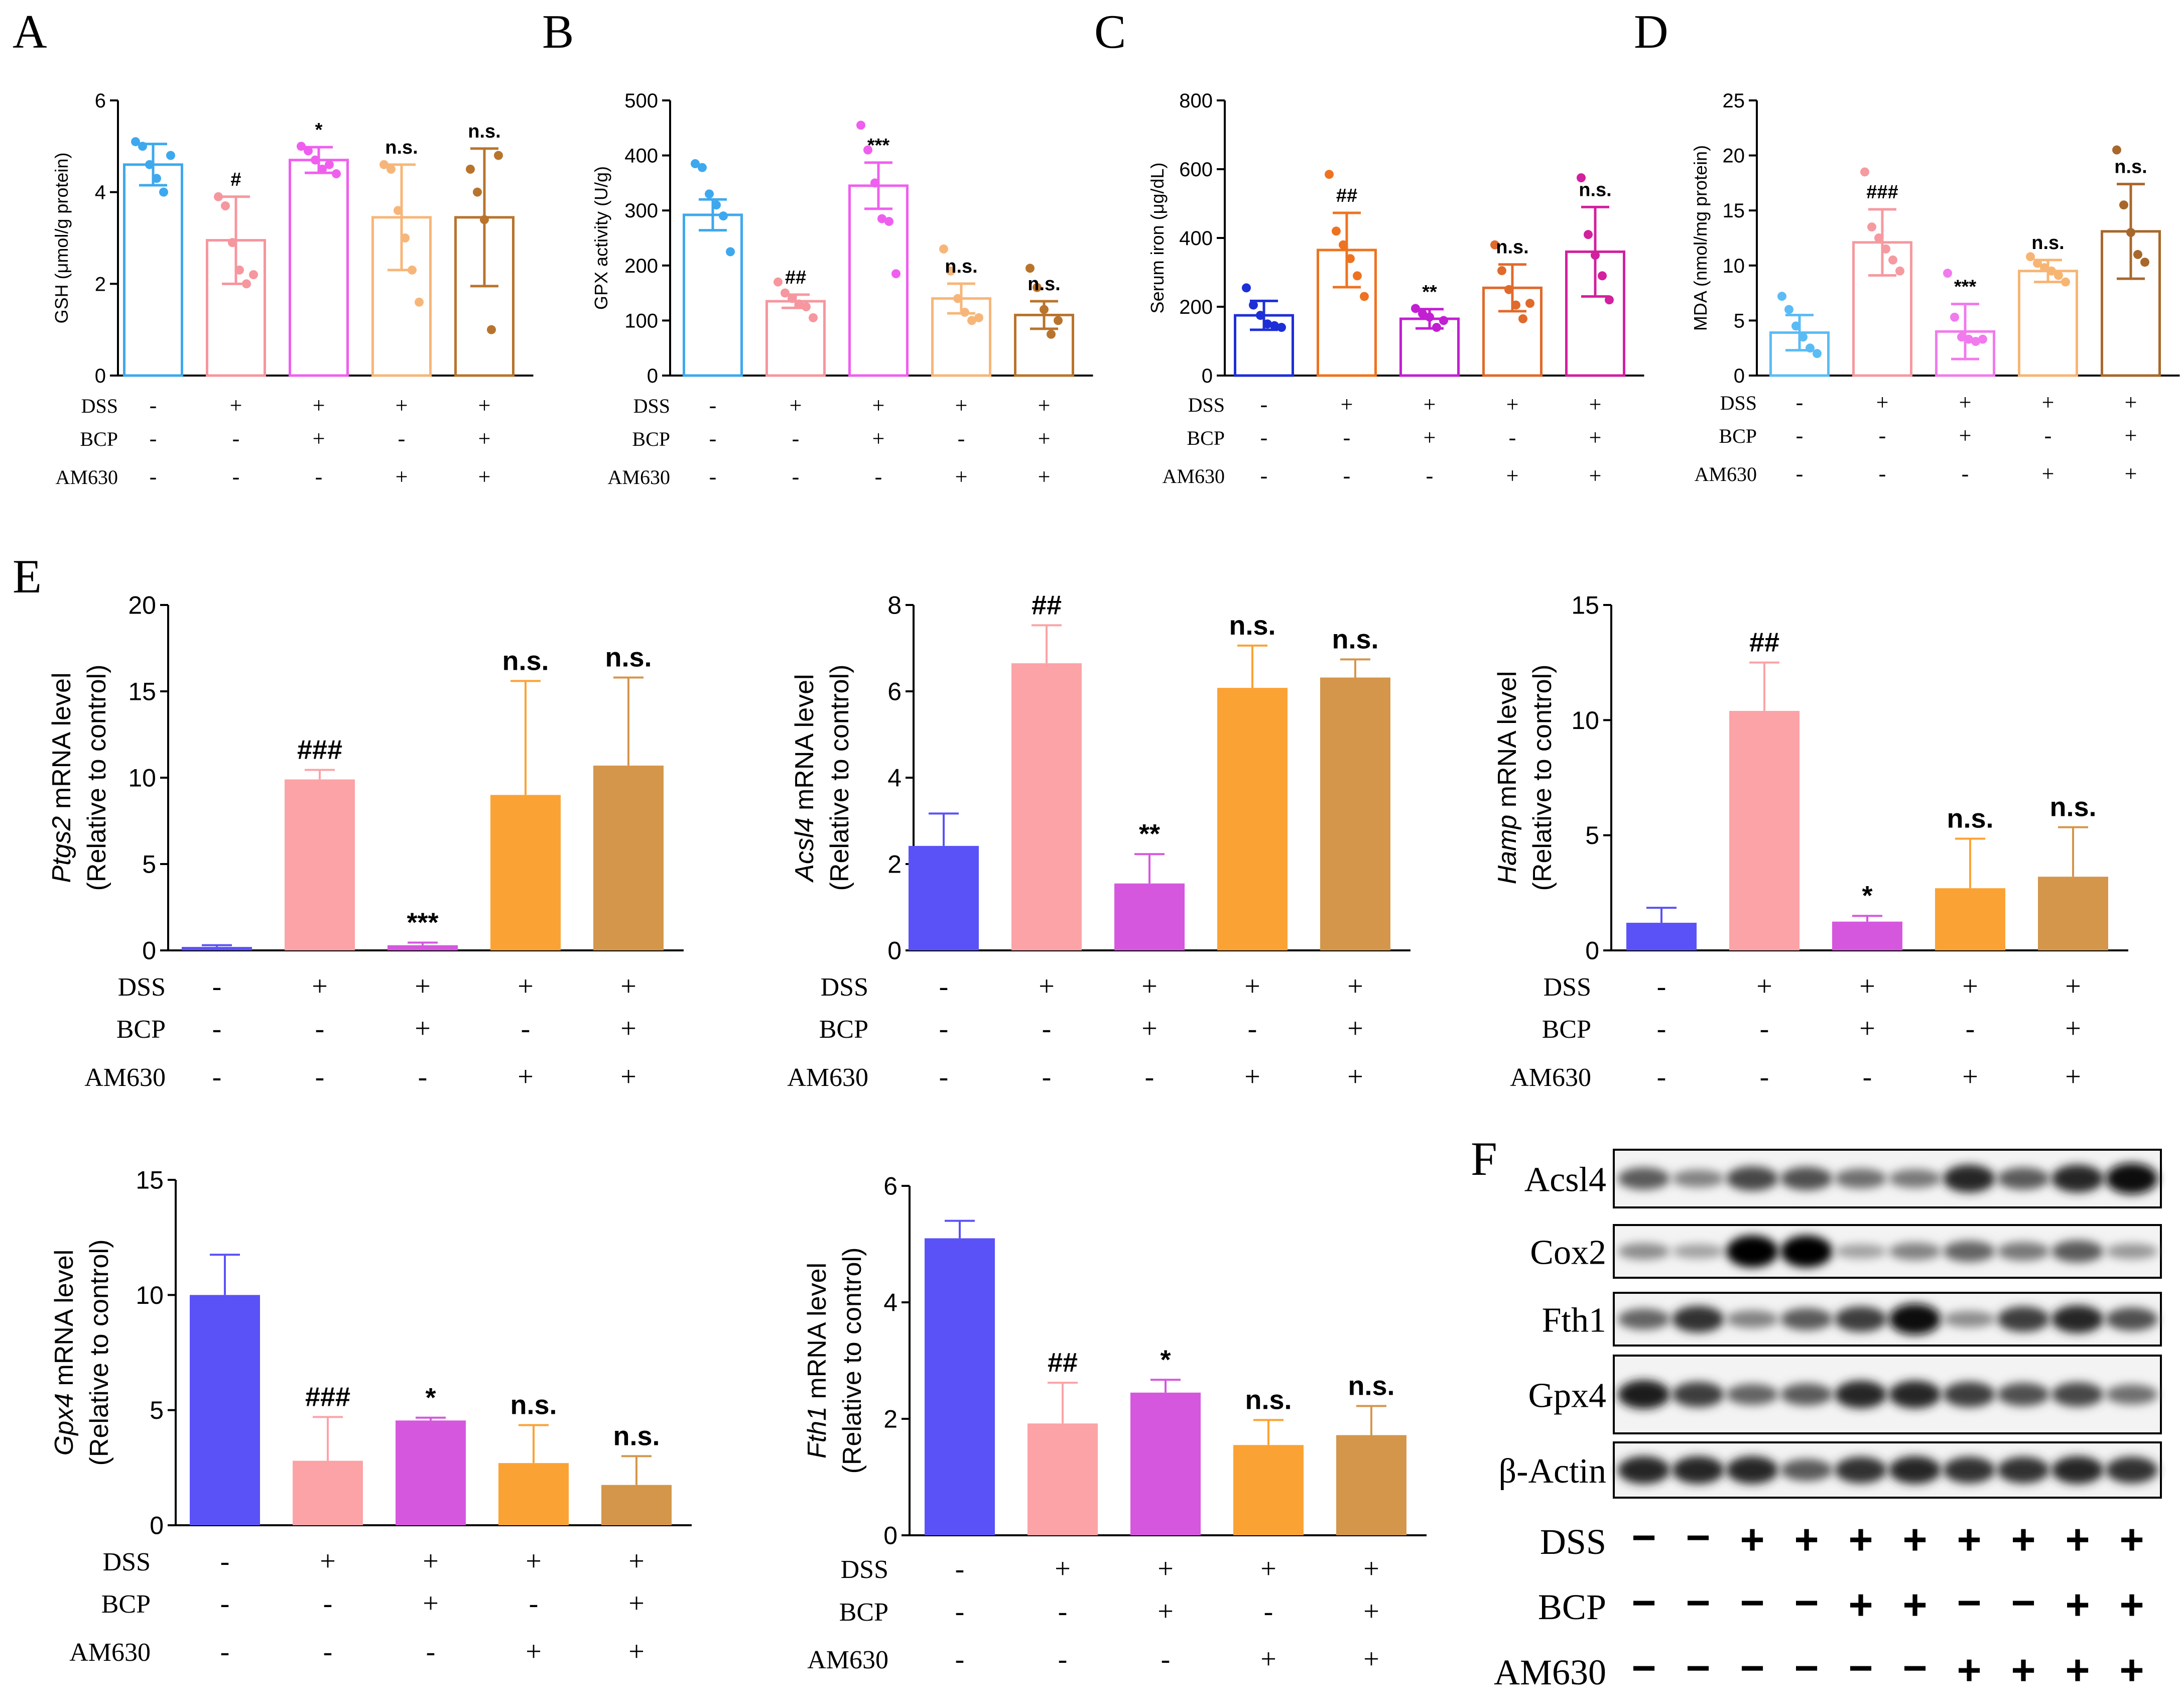  Describe the element at coordinates (1845, 1394) in the screenshot. I see `blot-row-gpx4: Gpx4` at that location.